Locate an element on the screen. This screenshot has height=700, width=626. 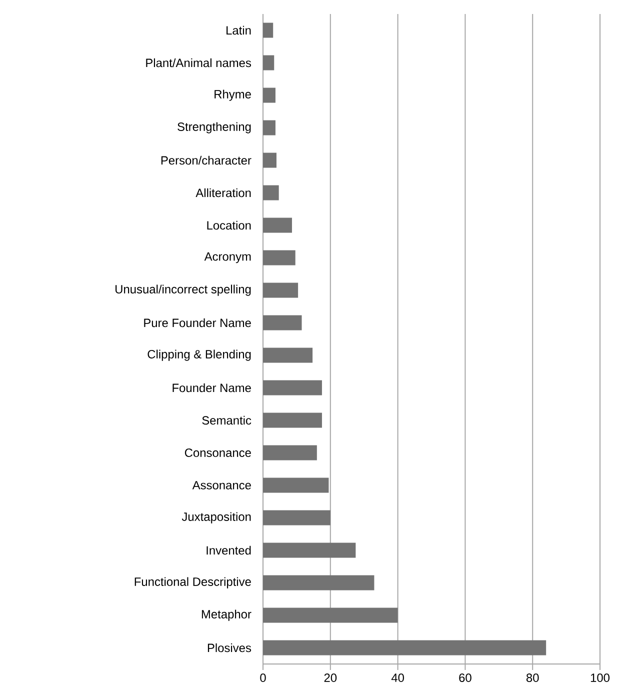
y-tick-label: Pure Founder Name is located at coordinates (197, 323).